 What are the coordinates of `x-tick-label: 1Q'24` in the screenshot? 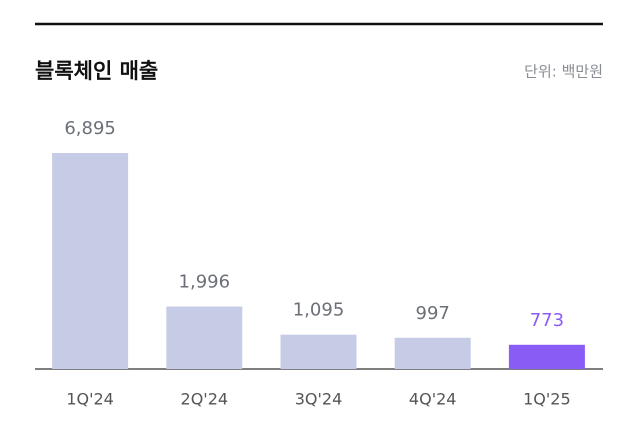 It's located at (90, 399).